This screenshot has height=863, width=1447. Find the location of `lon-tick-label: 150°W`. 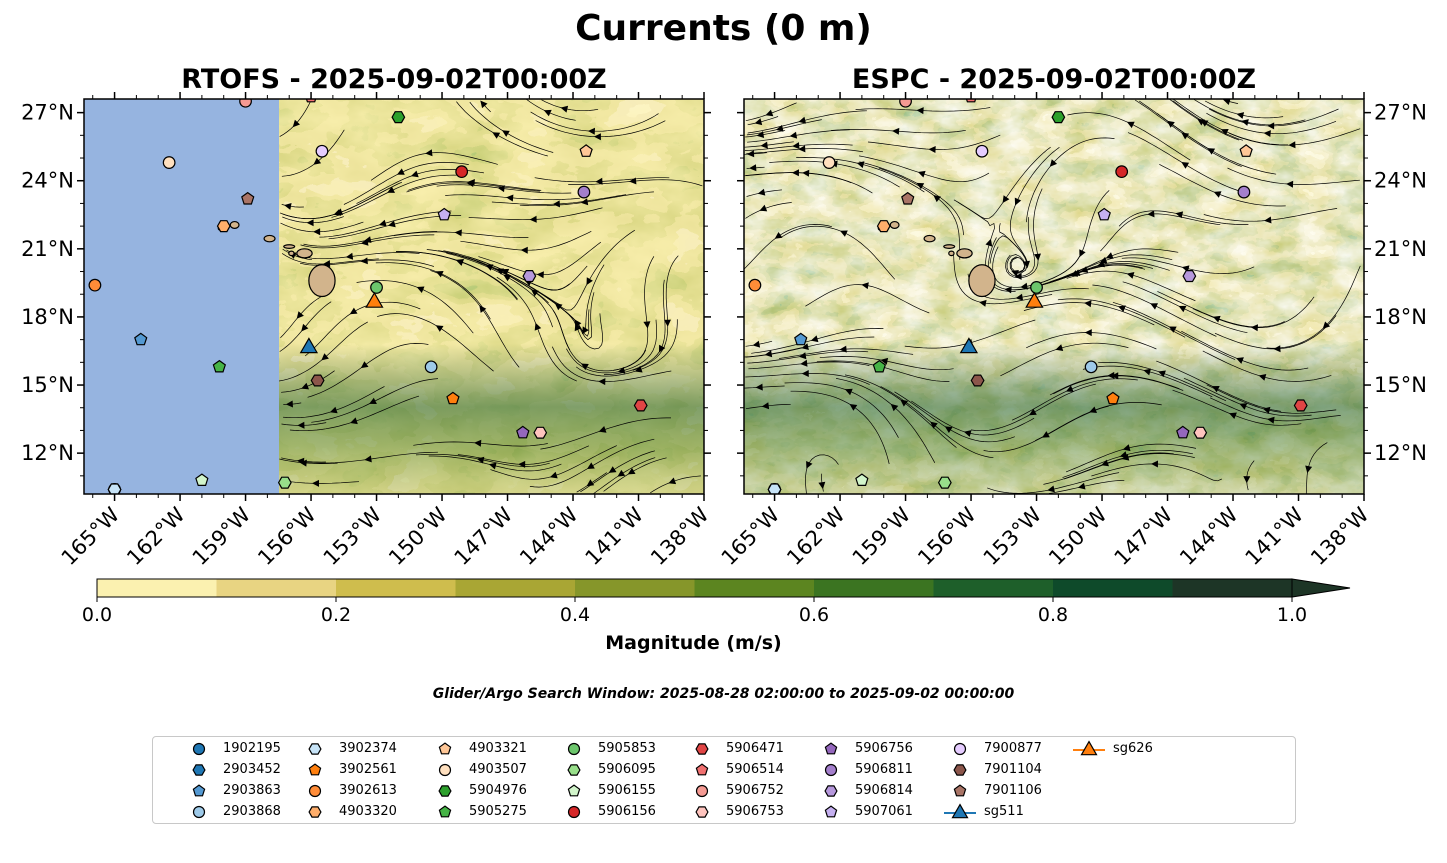

lon-tick-label: 150°W is located at coordinates (1078, 536).